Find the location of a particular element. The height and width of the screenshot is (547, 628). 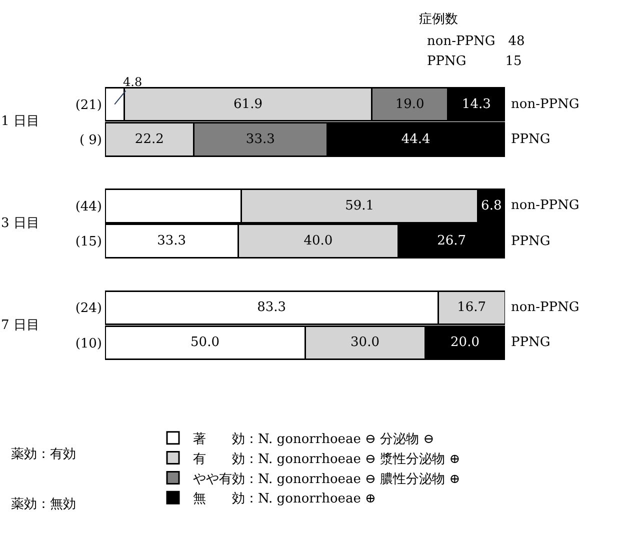

data-label: 30.0 is located at coordinates (365, 342).